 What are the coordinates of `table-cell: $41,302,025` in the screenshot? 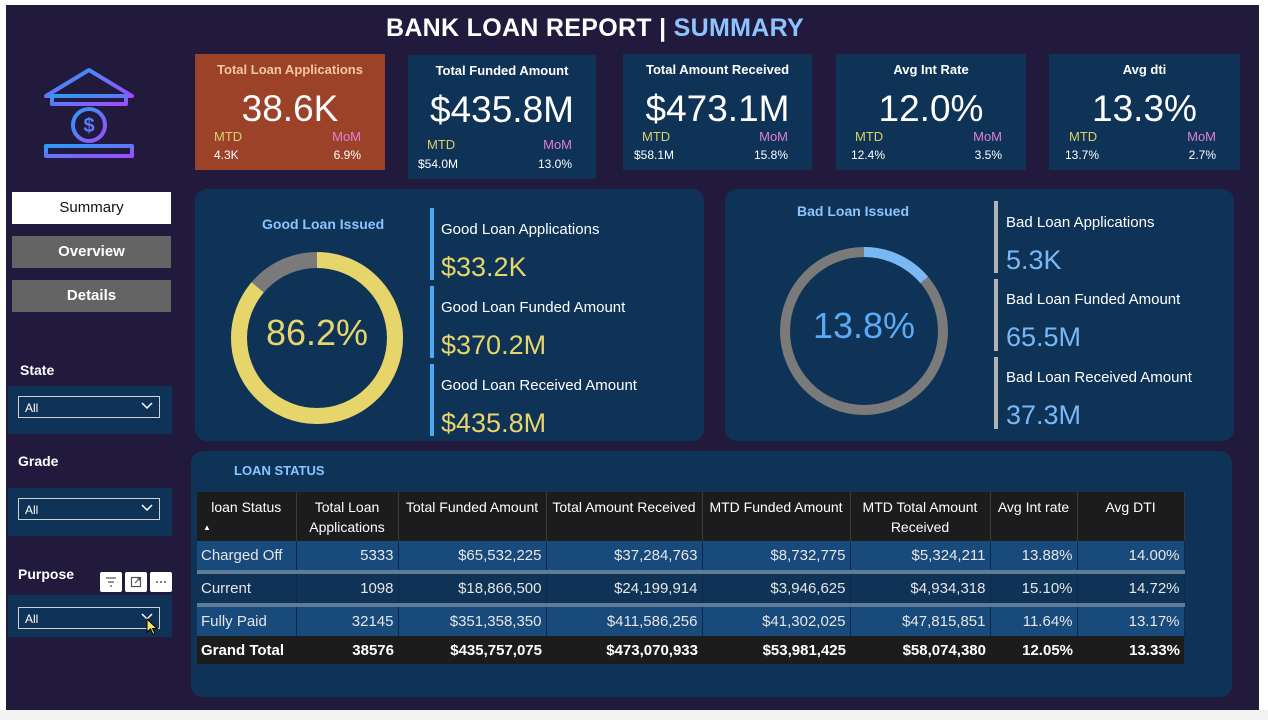 It's located at (776, 620).